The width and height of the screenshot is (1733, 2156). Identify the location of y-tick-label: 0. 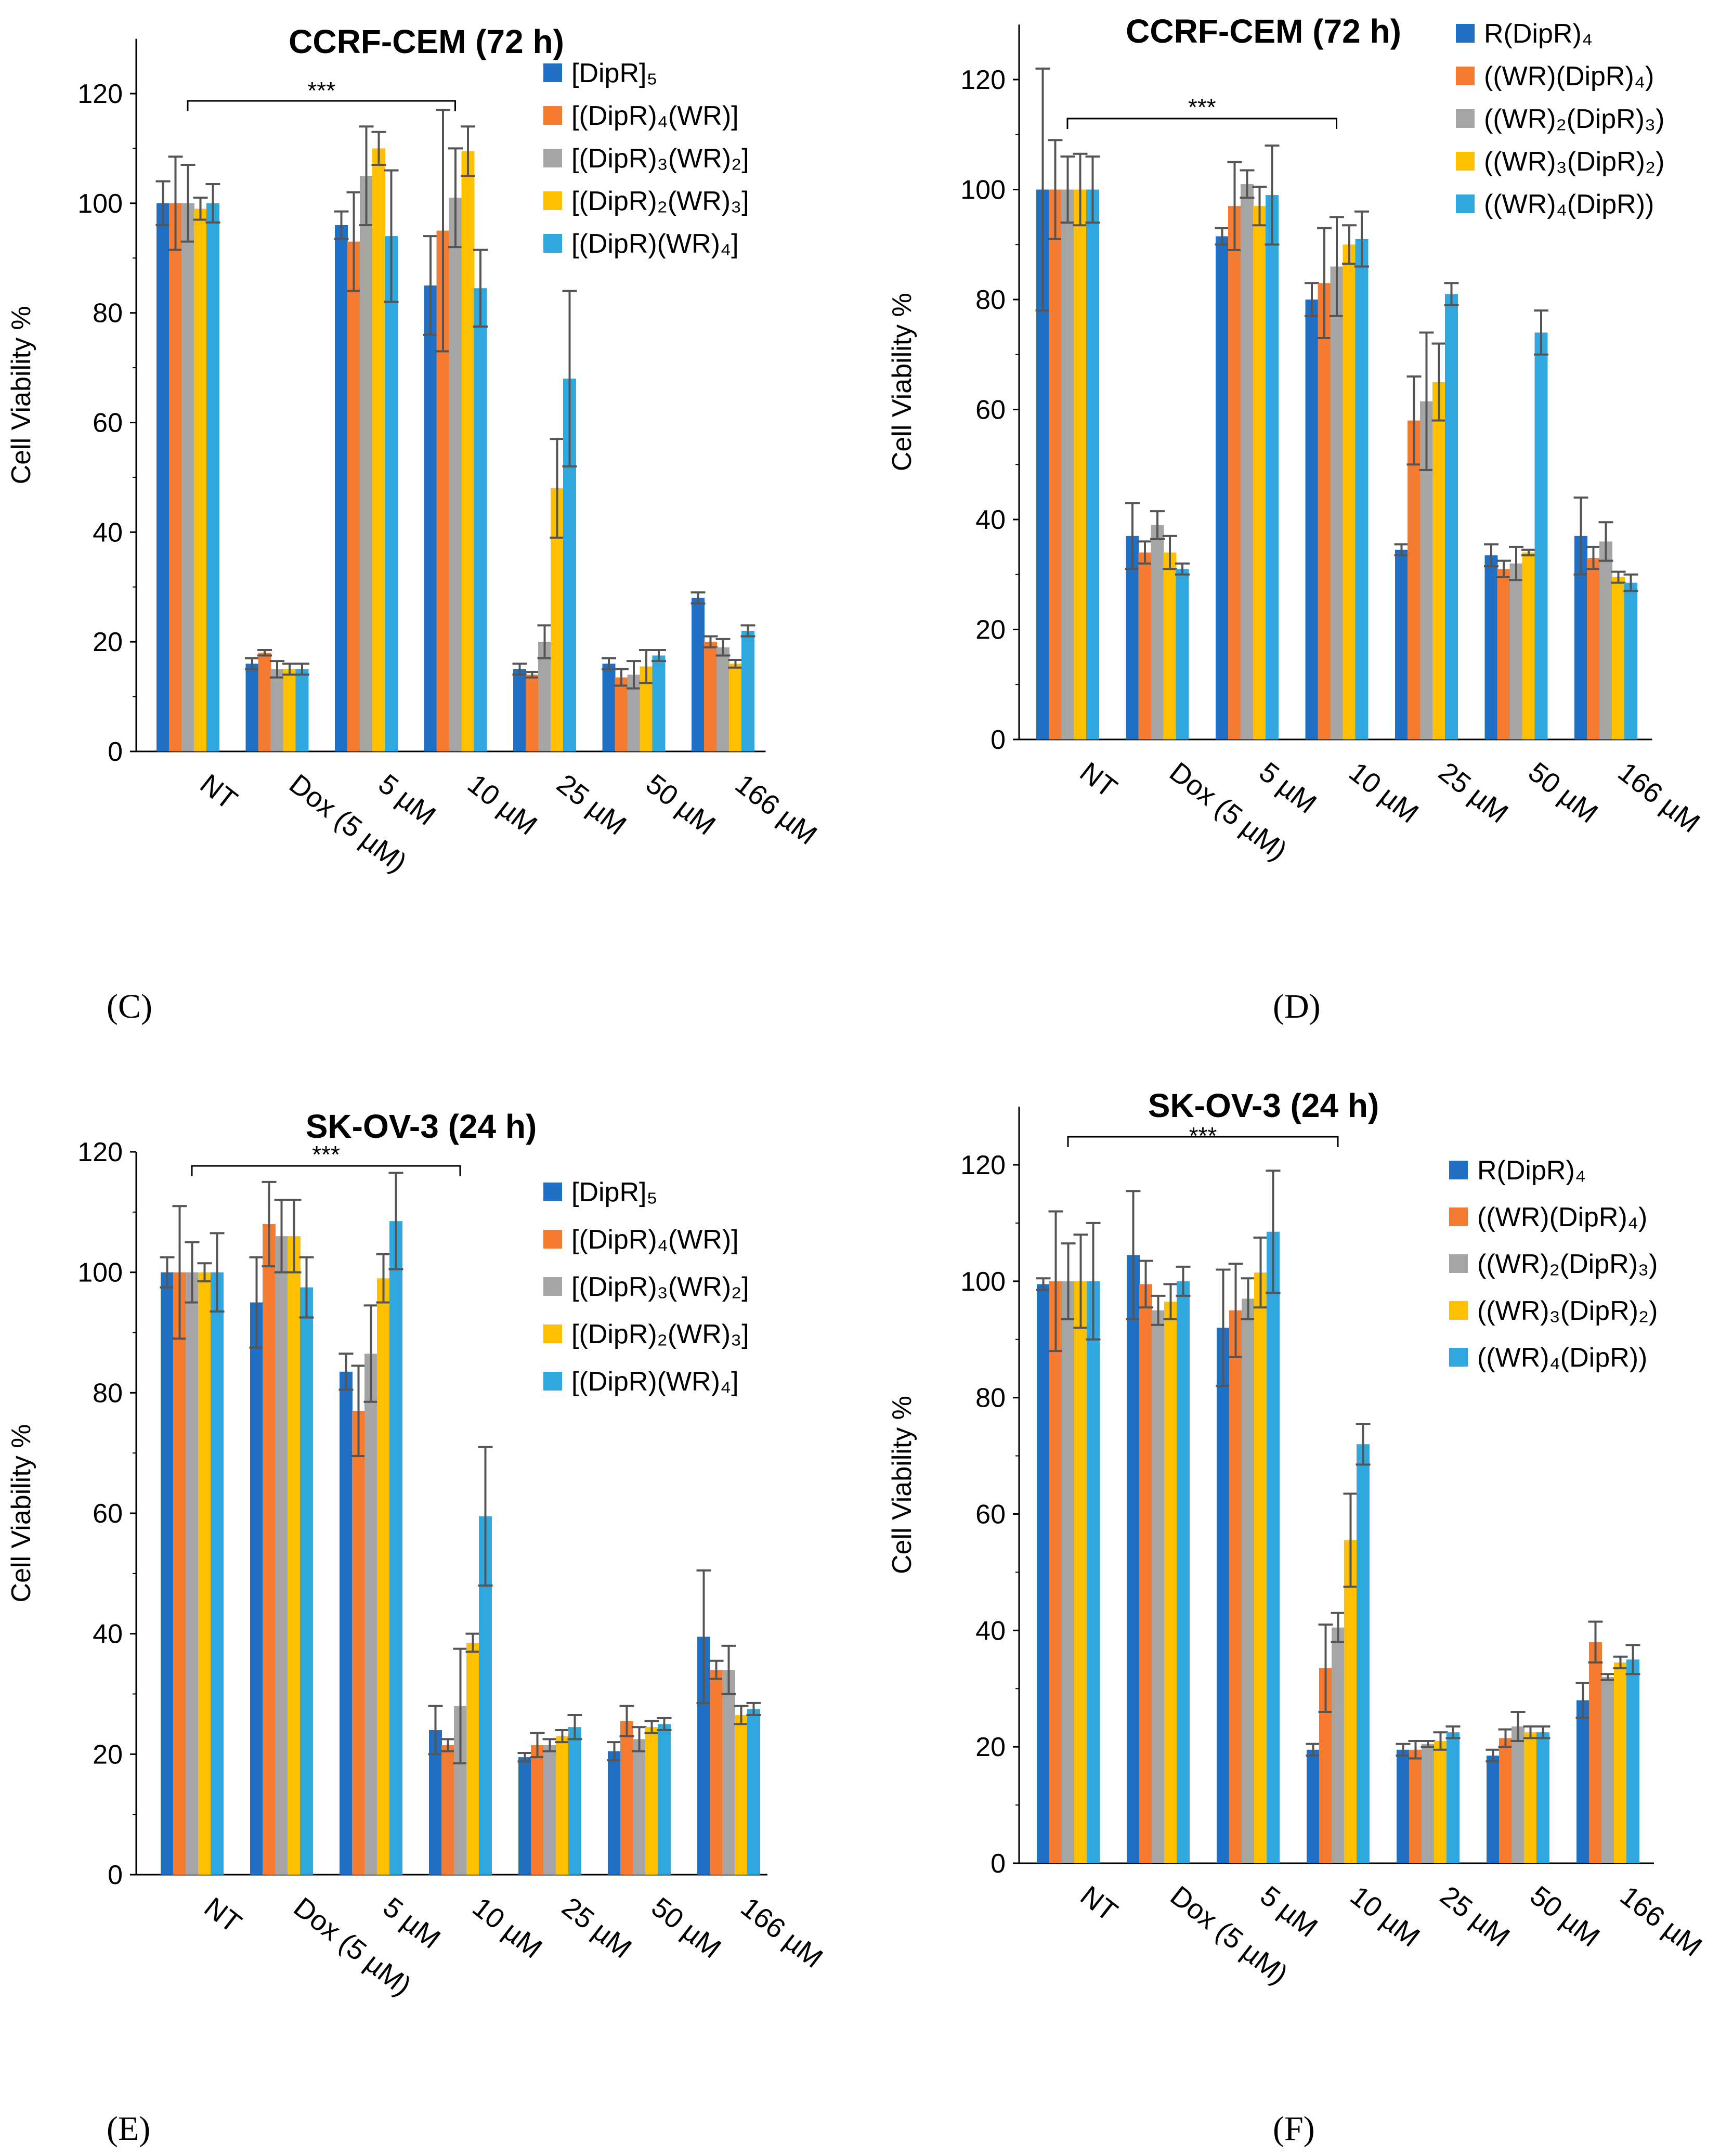
(998, 1864).